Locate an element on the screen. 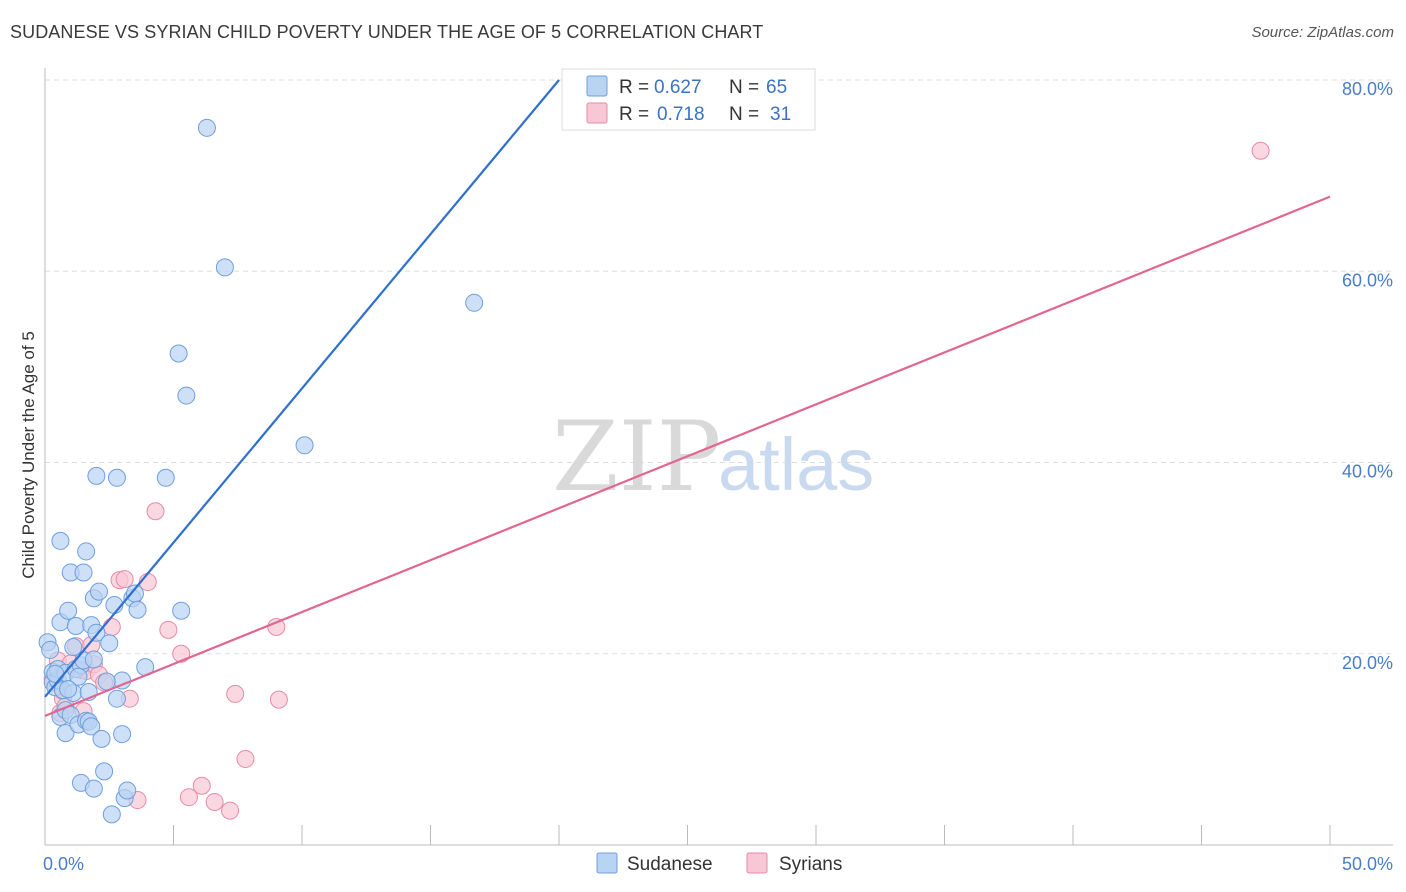 Image resolution: width=1406 pixels, height=892 pixels. watermark-atlas: atlas is located at coordinates (796, 464).